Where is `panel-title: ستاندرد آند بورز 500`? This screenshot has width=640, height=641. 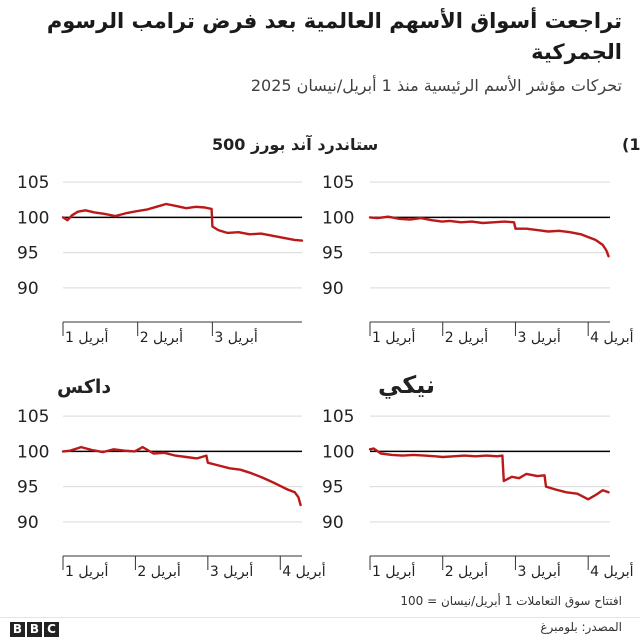
panel-title: ستاندرد آند بورز 500 is located at coordinates (295, 144).